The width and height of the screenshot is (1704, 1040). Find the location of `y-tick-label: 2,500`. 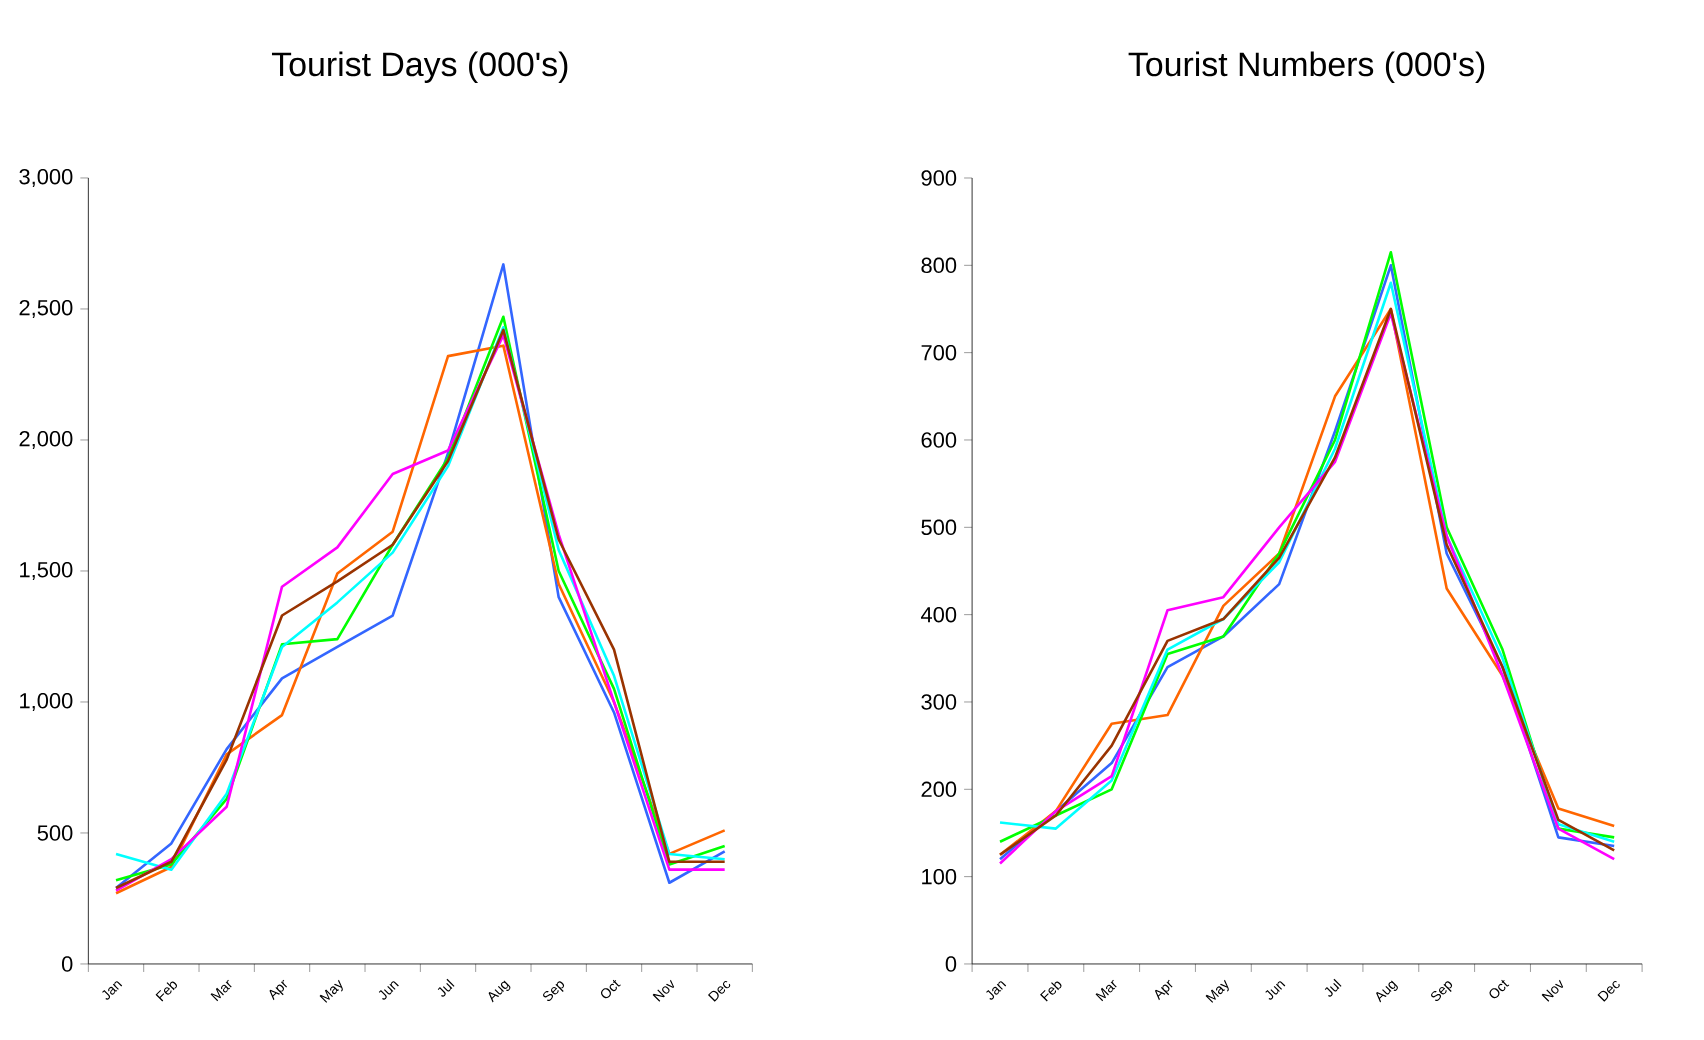

y-tick-label: 2,500 is located at coordinates (46, 309).